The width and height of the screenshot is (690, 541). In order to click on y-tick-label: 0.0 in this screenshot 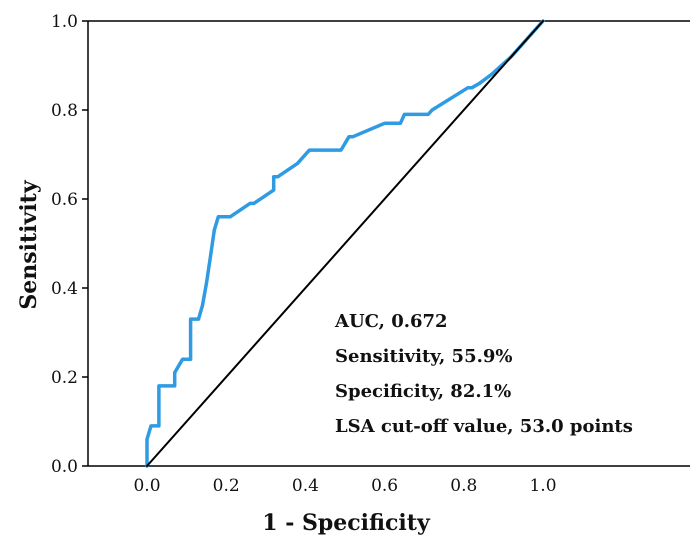, I will do `click(64, 467)`.